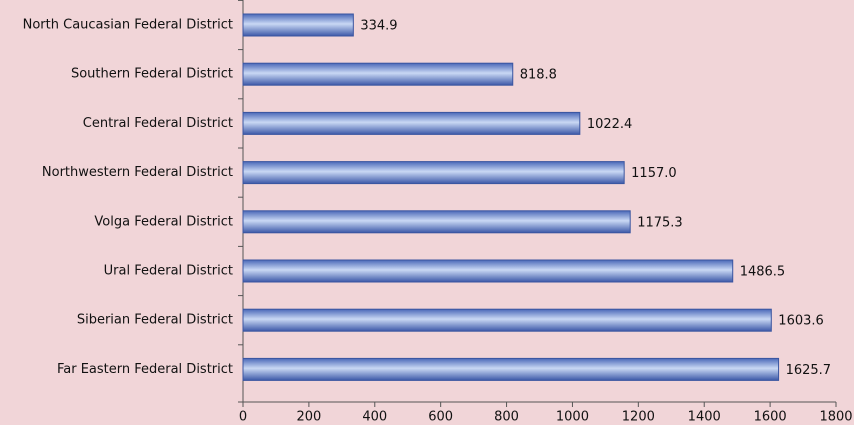 The width and height of the screenshot is (854, 425). What do you see at coordinates (374, 417) in the screenshot?
I see `x-tick-label: 400` at bounding box center [374, 417].